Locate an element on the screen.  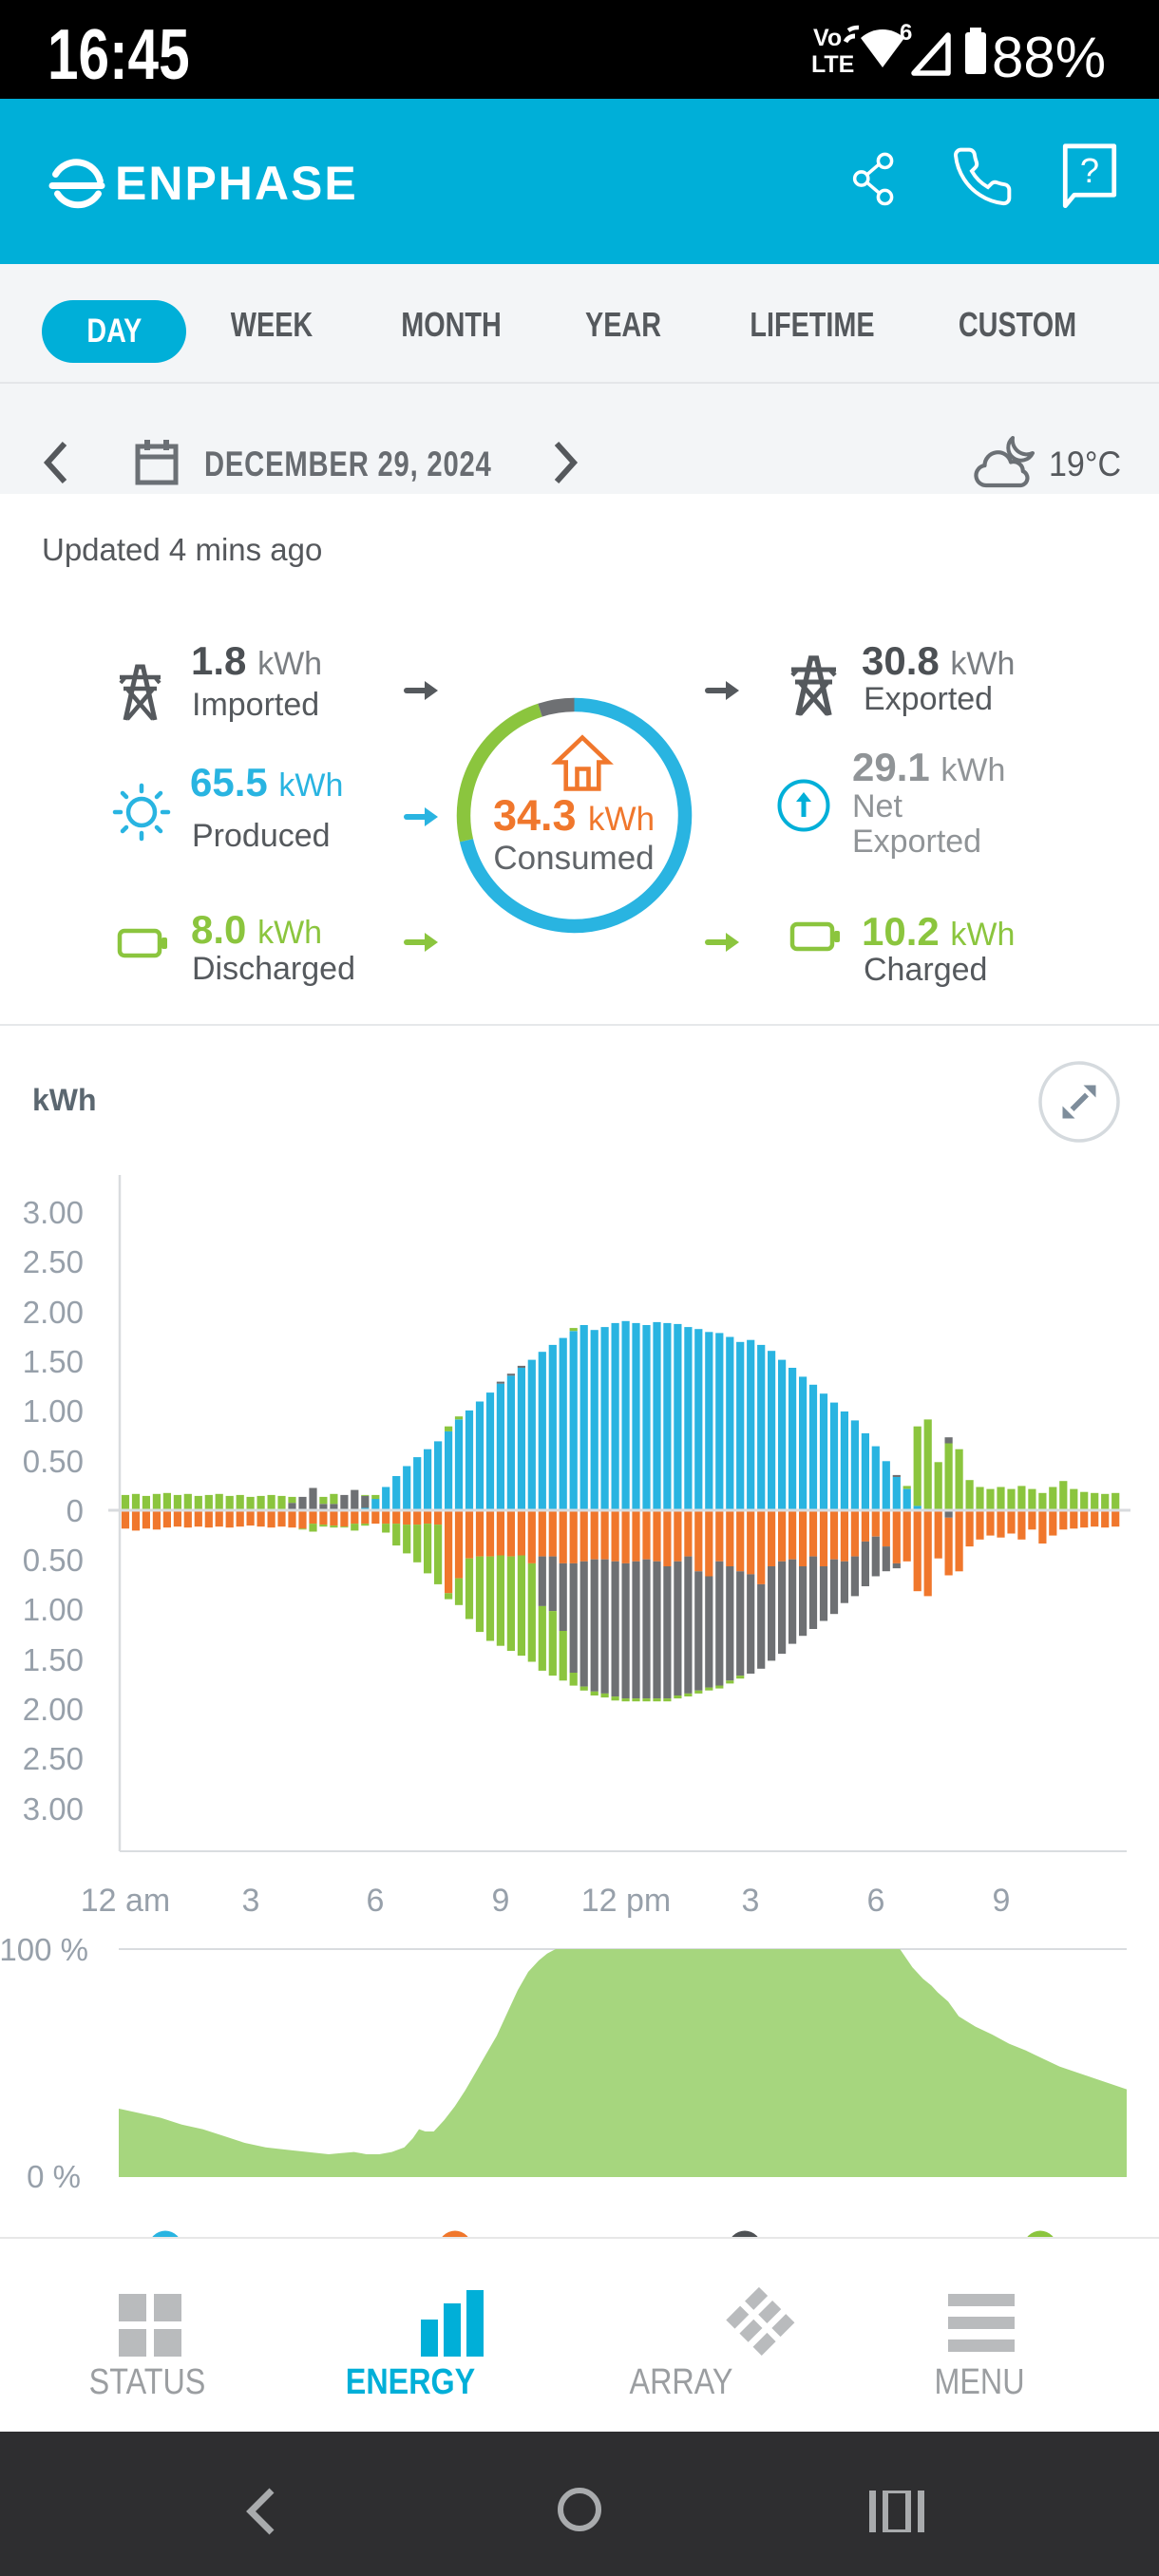
svg-text: Vo is located at coordinates (827, 38).